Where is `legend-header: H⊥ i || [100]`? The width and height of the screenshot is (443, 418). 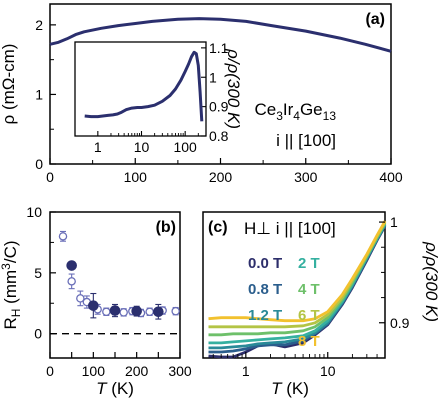
legend-header: H⊥ i || [100] is located at coordinates (290, 228).